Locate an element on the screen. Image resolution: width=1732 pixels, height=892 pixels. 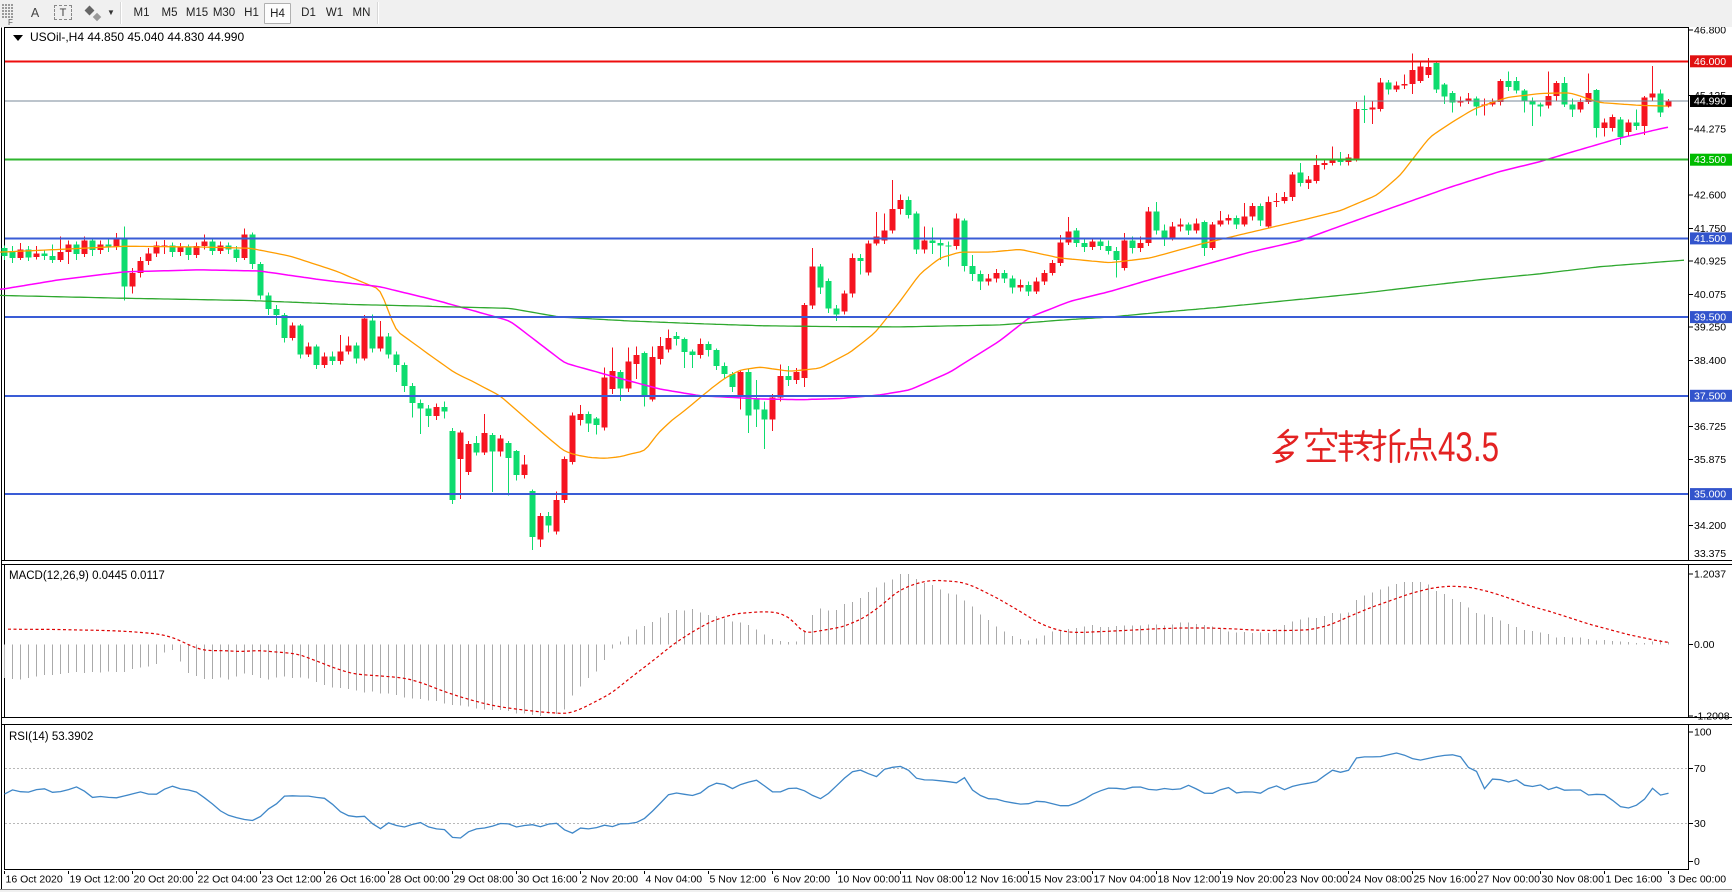
svg-text: 29 Oct 08:00 is located at coordinates (484, 880).